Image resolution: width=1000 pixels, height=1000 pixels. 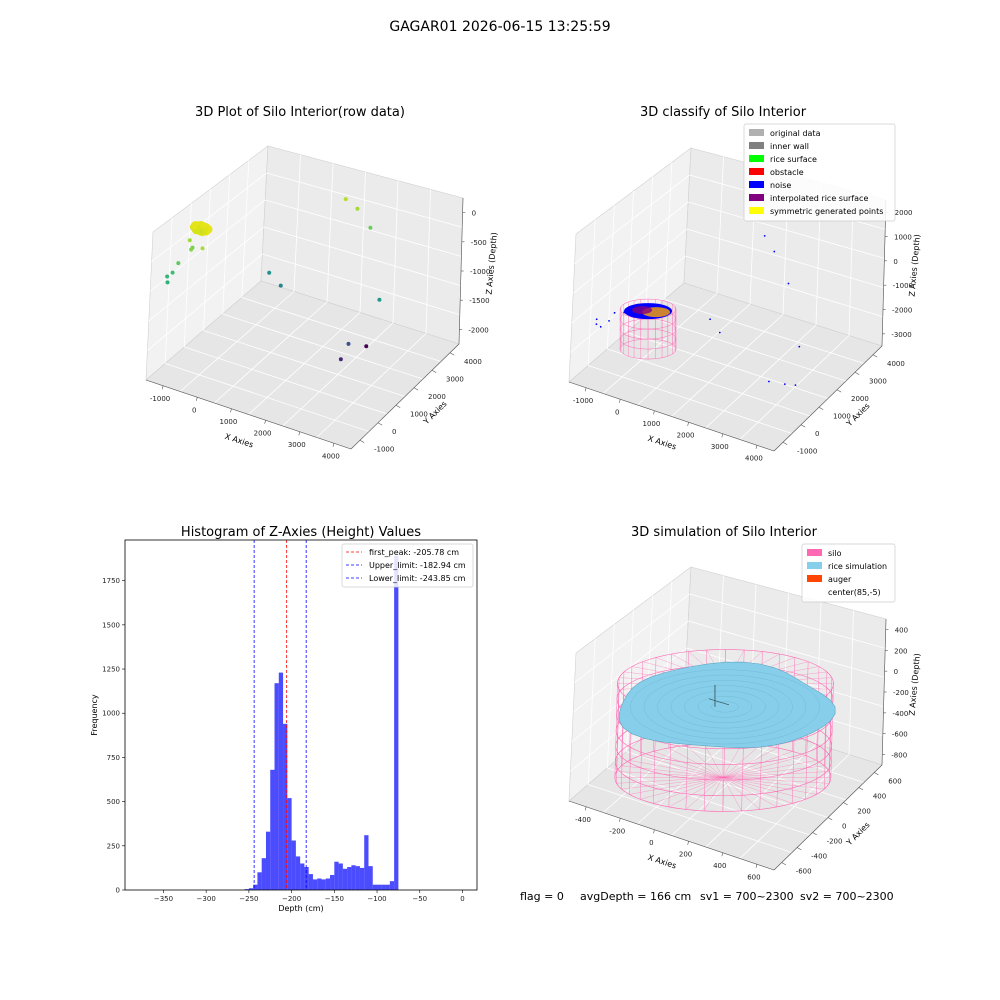 What do you see at coordinates (301, 532) in the screenshot?
I see `plot-title: Histogram of Z-Axies (Height) Values` at bounding box center [301, 532].